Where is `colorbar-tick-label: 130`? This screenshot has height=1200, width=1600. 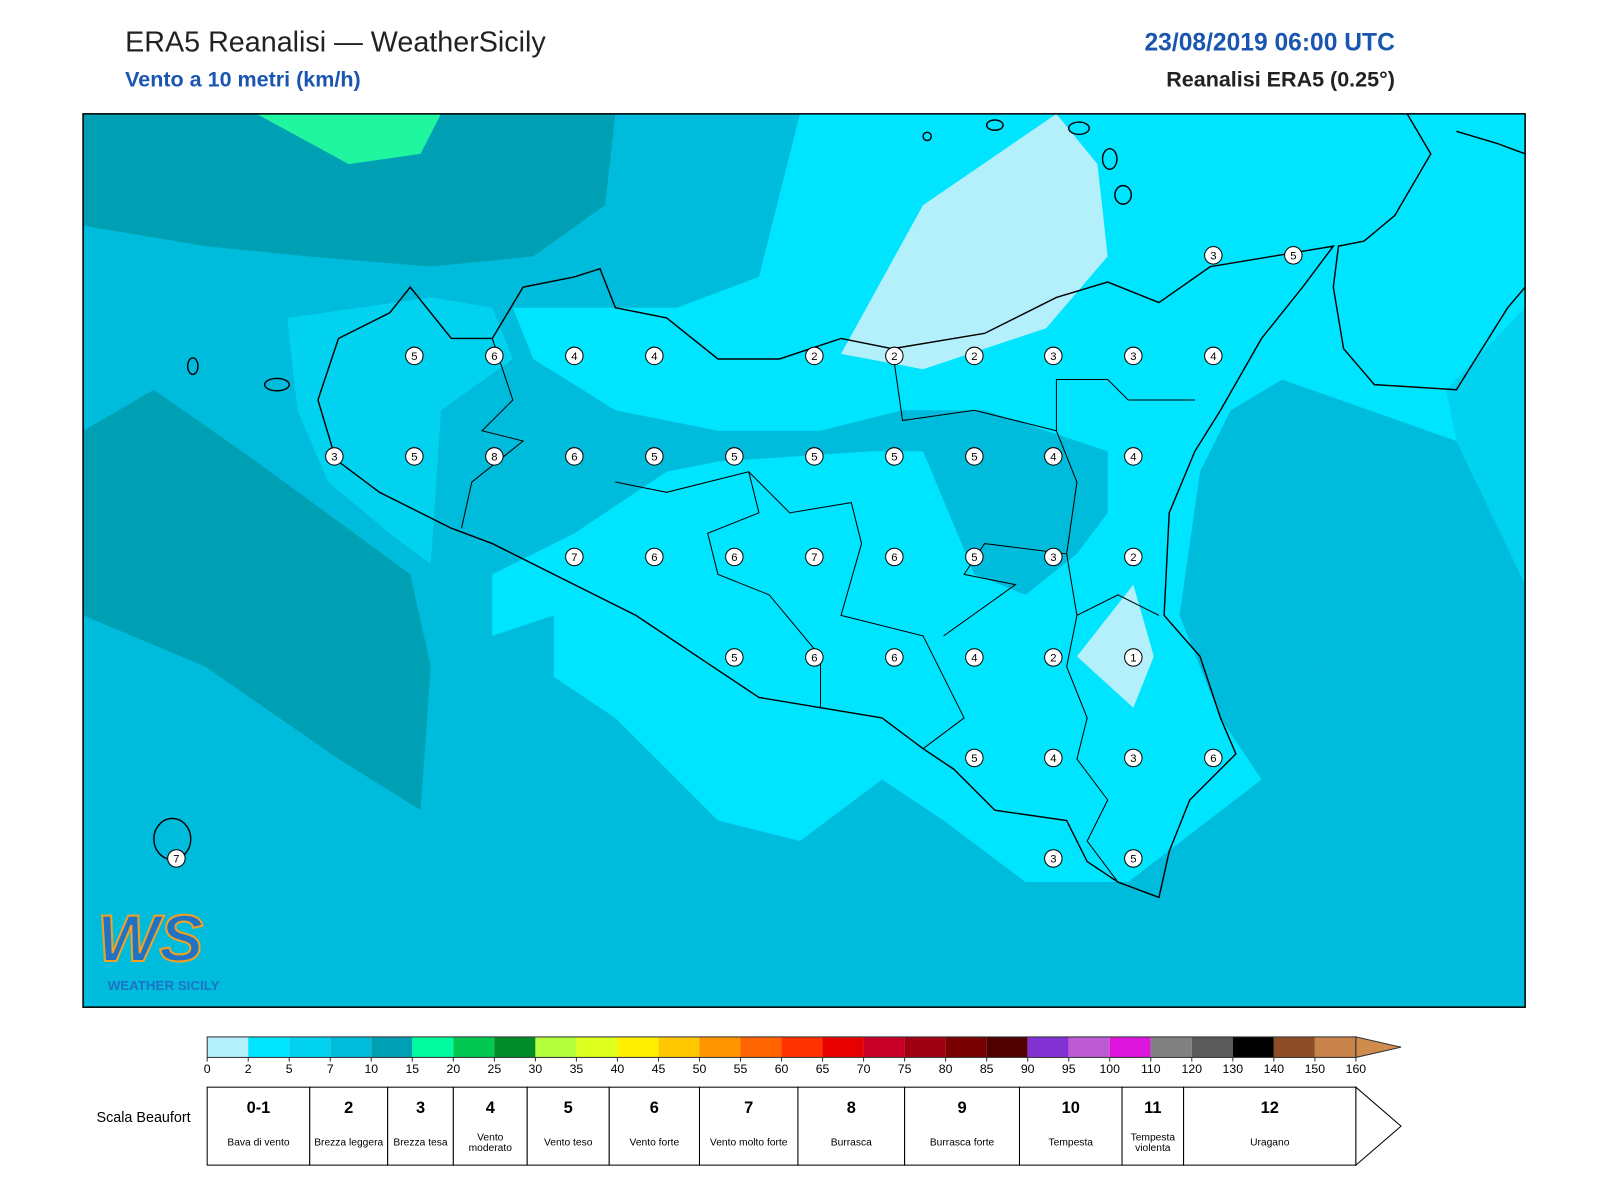
colorbar-tick-label: 130 is located at coordinates (1233, 1069).